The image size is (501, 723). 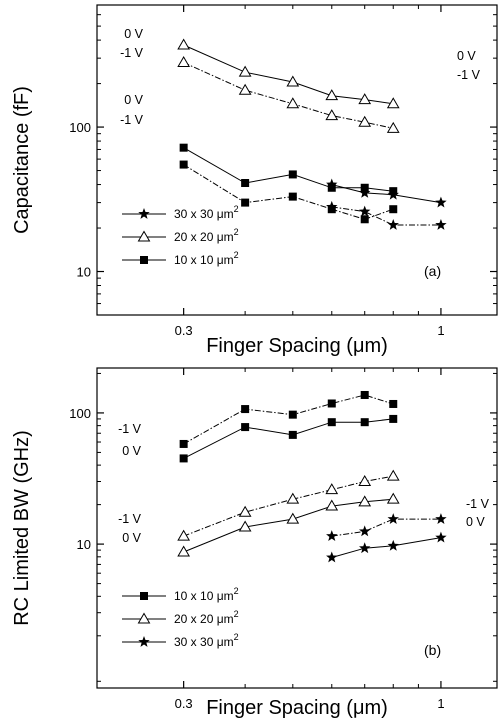 I want to click on legend-label: 20 x 20 μm2, so click(x=206, y=617).